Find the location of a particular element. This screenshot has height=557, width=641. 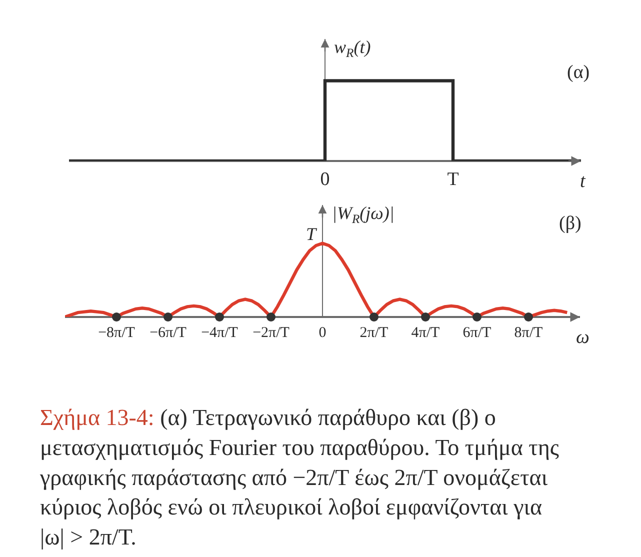

annotation: T is located at coordinates (312, 234).